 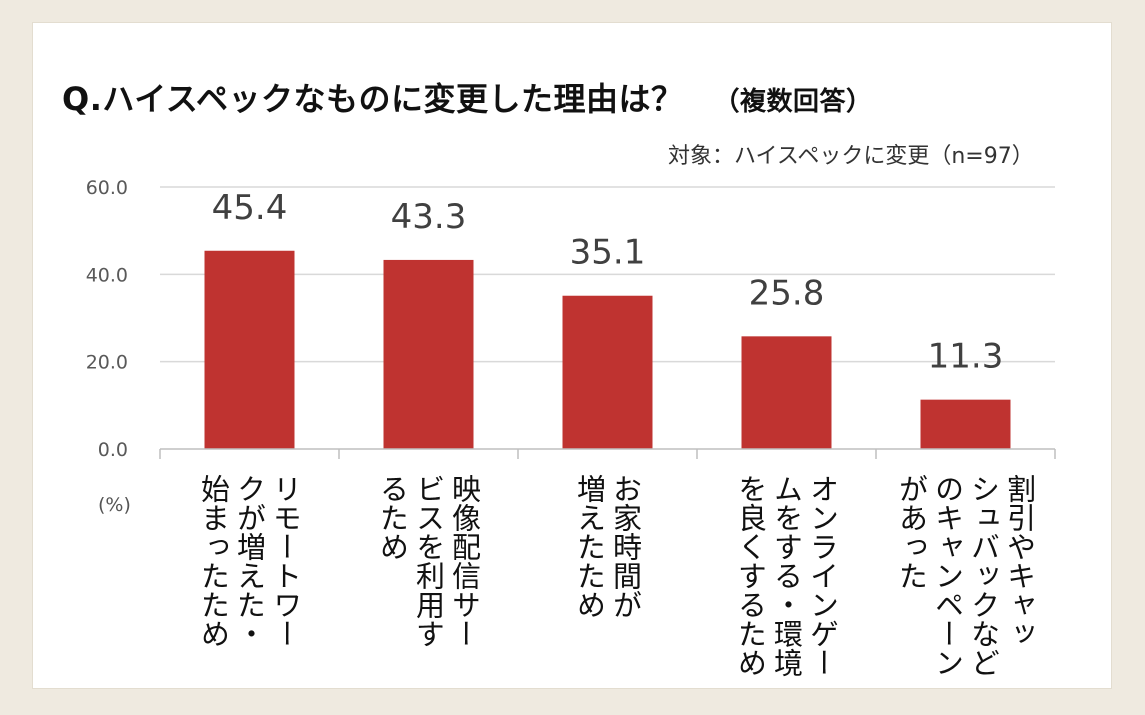 What do you see at coordinates (751, 575) in the screenshot?
I see `category-label-line: を良くするため` at bounding box center [751, 575].